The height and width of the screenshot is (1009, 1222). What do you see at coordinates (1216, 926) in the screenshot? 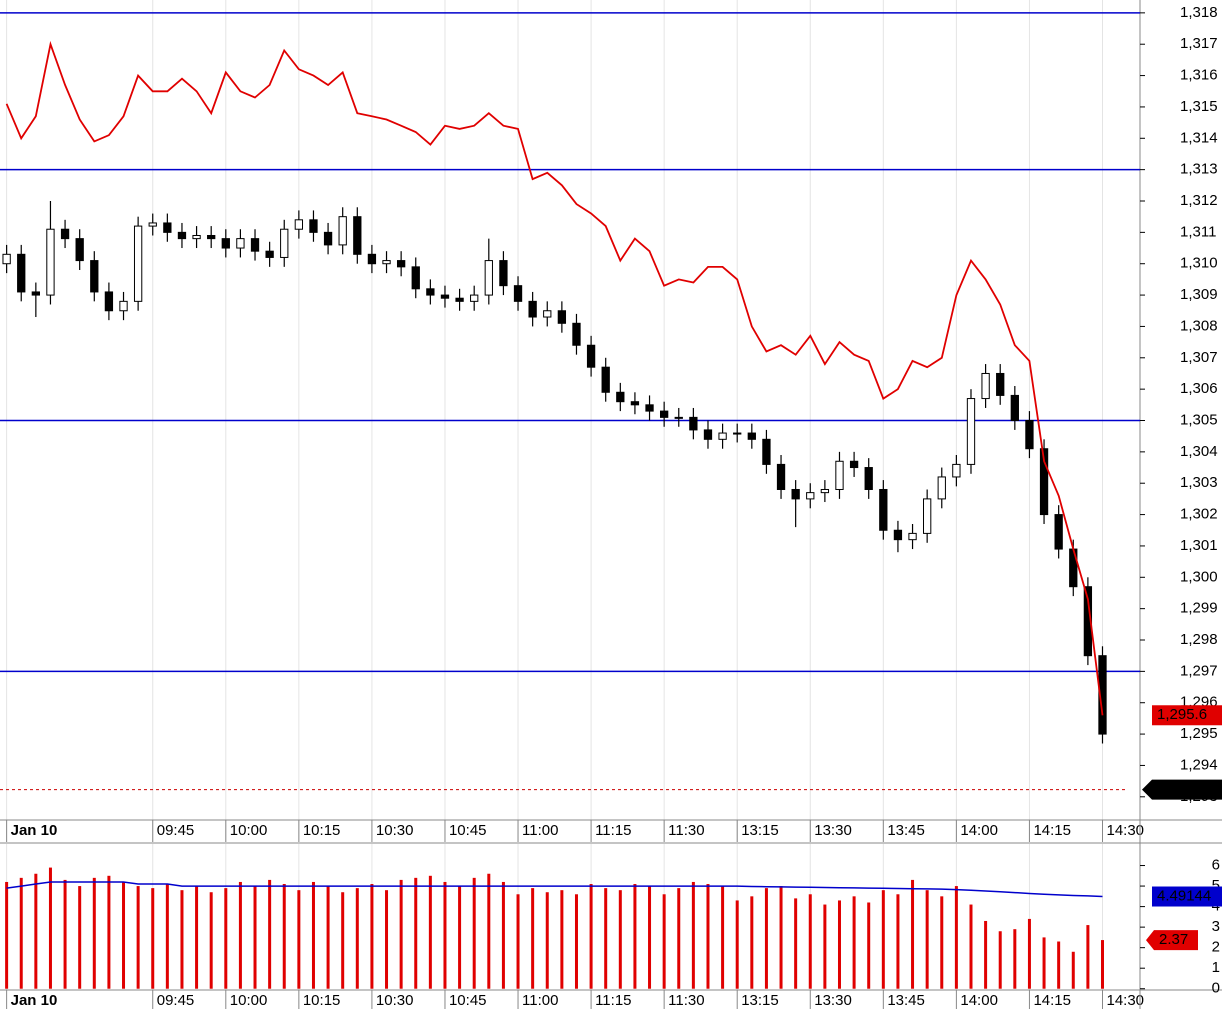
I see `volume-y-tick-label: 3` at bounding box center [1216, 926].